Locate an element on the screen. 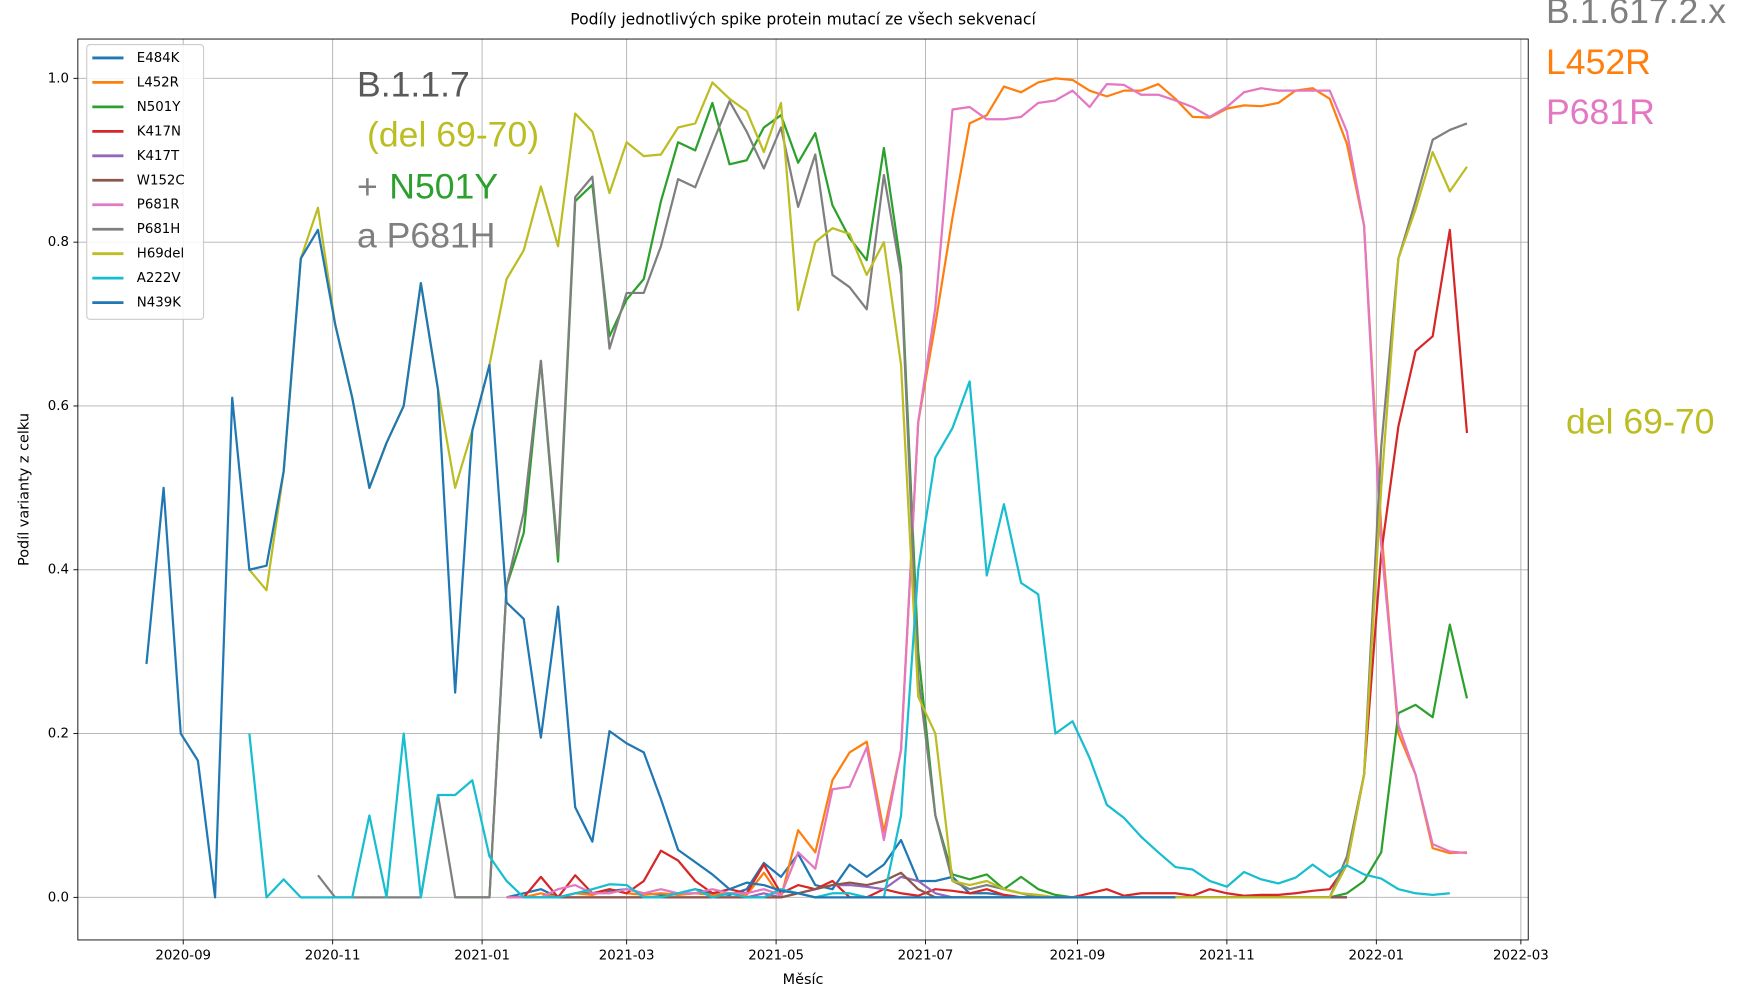 The width and height of the screenshot is (1744, 989). x-tick-label: 2020-11 is located at coordinates (333, 956).